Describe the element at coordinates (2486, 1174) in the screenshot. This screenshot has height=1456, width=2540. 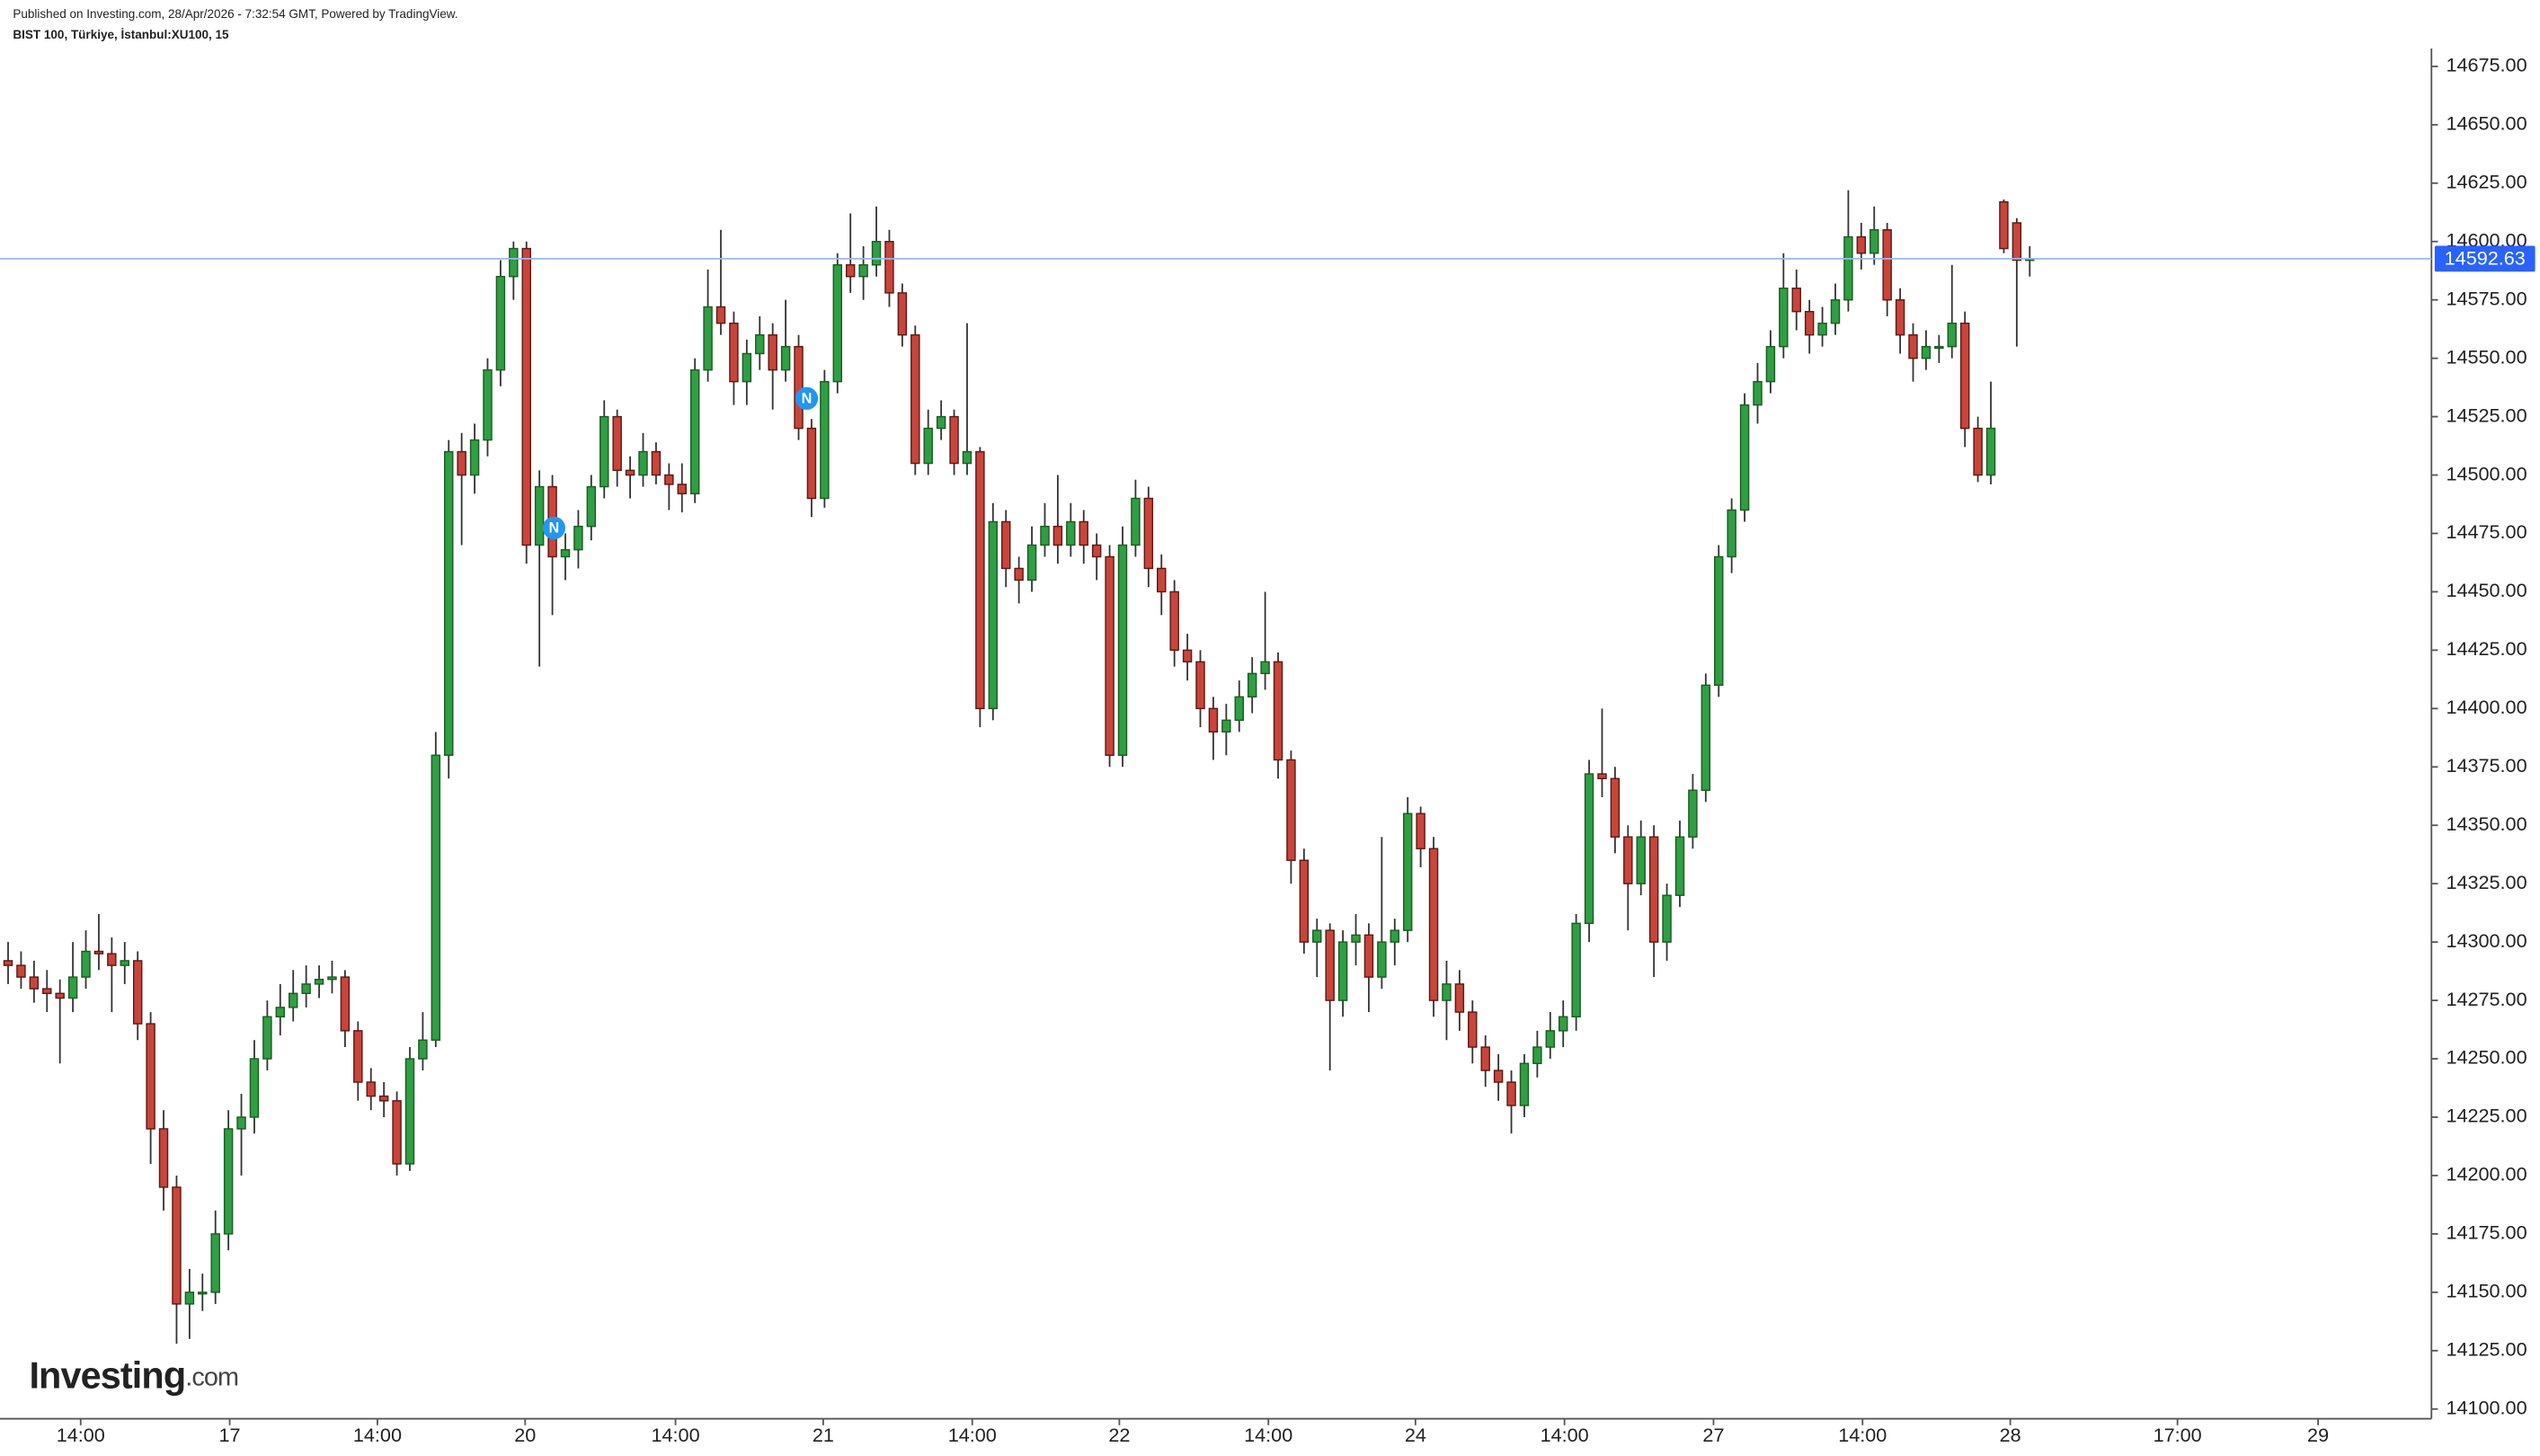
I see `y-tick-label: 14200.00` at that location.